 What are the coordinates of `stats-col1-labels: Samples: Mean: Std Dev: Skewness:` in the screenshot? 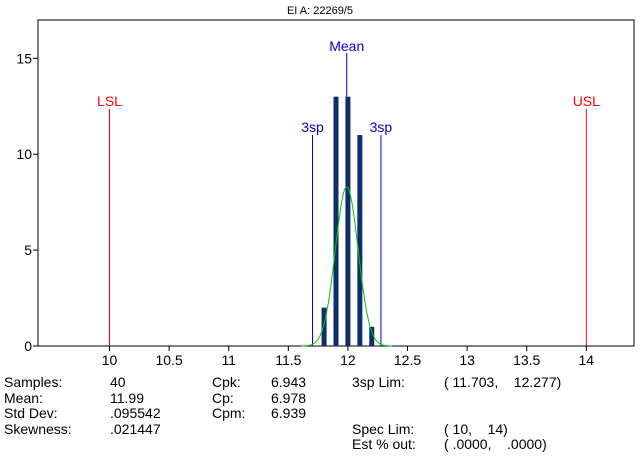 It's located at (38, 405).